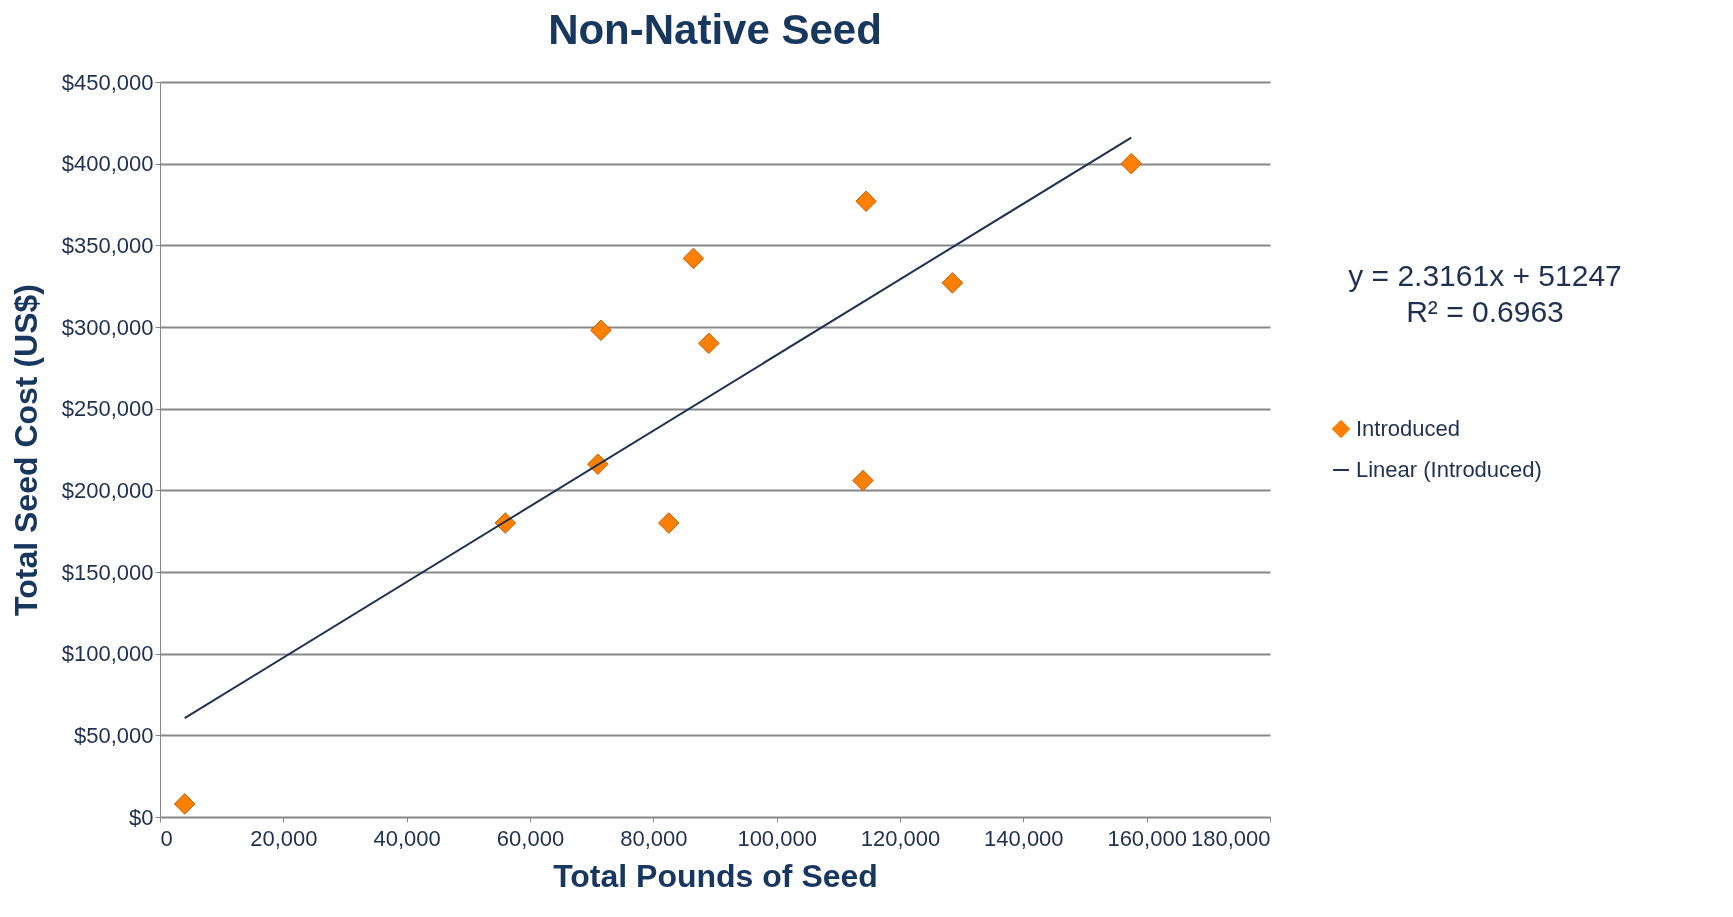 Image resolution: width=1733 pixels, height=917 pixels. Describe the element at coordinates (777, 838) in the screenshot. I see `x-tick-label: 100,000` at that location.